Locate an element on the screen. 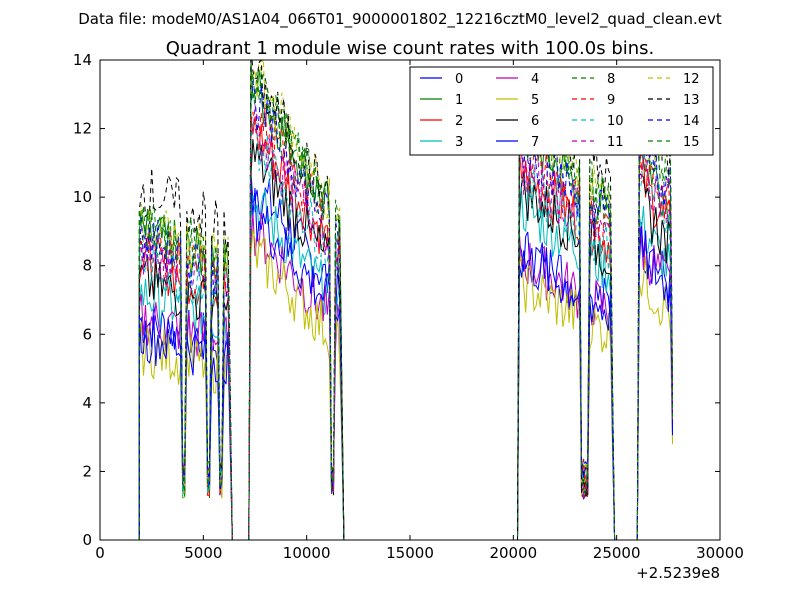  legend-label-15: 15 is located at coordinates (691, 142).